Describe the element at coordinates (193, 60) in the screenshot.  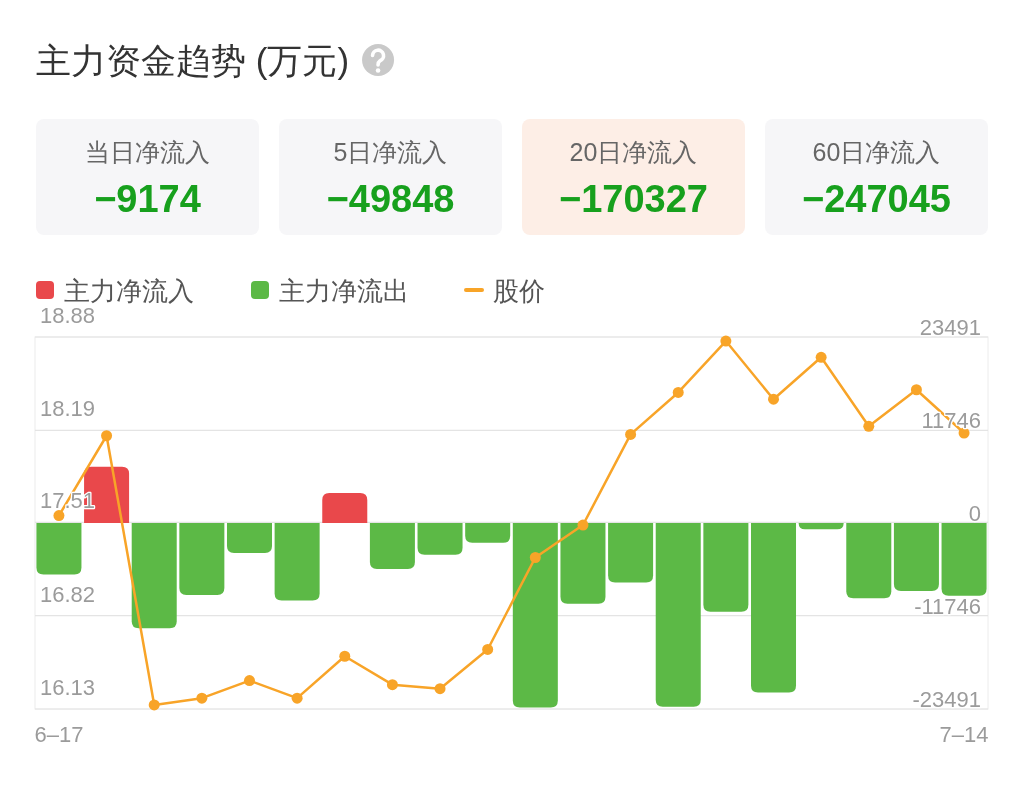
I see `text: 主力资金趋势 (万元)` at that location.